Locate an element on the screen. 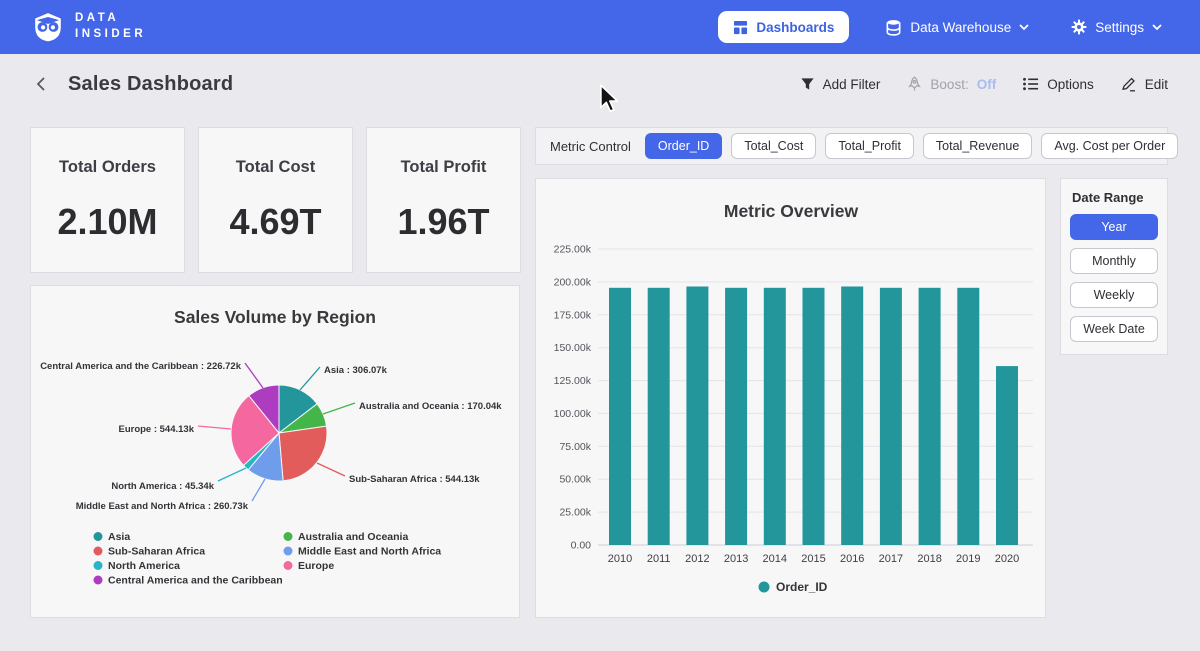 The height and width of the screenshot is (651, 1200). pie-label-australia-and-oceania: Australia and Oceania : 170.04k is located at coordinates (430, 406).